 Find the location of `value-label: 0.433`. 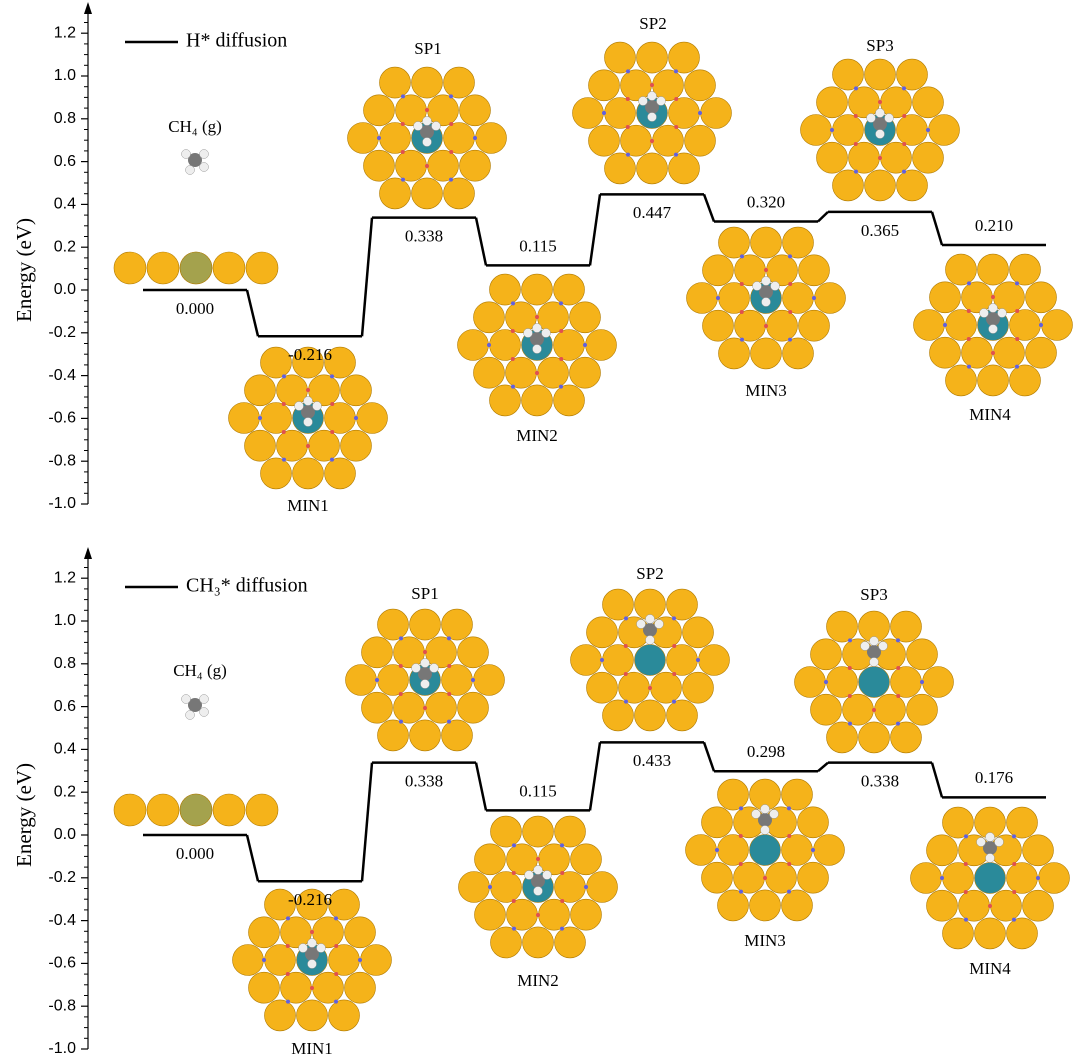

value-label: 0.433 is located at coordinates (652, 760).